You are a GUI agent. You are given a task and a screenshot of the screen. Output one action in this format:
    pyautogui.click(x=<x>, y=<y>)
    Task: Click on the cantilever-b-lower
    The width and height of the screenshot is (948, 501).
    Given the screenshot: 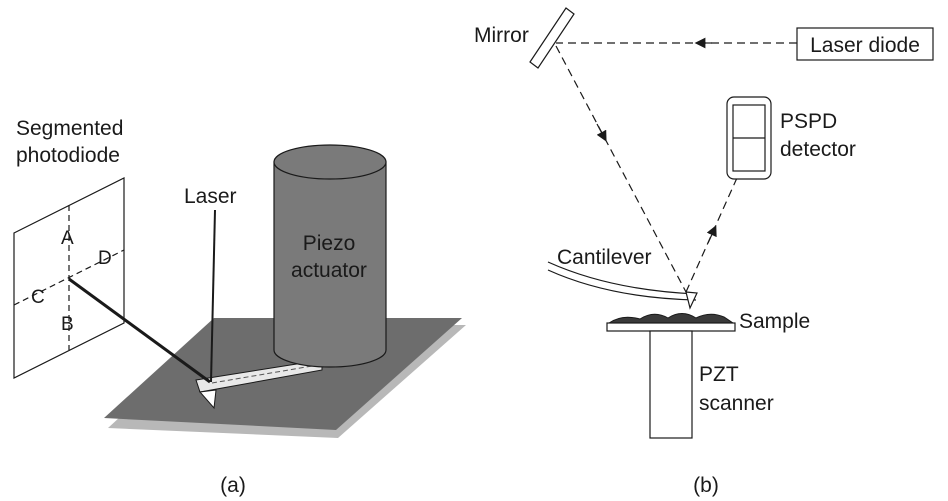 What is the action you would take?
    pyautogui.click(x=622, y=285)
    